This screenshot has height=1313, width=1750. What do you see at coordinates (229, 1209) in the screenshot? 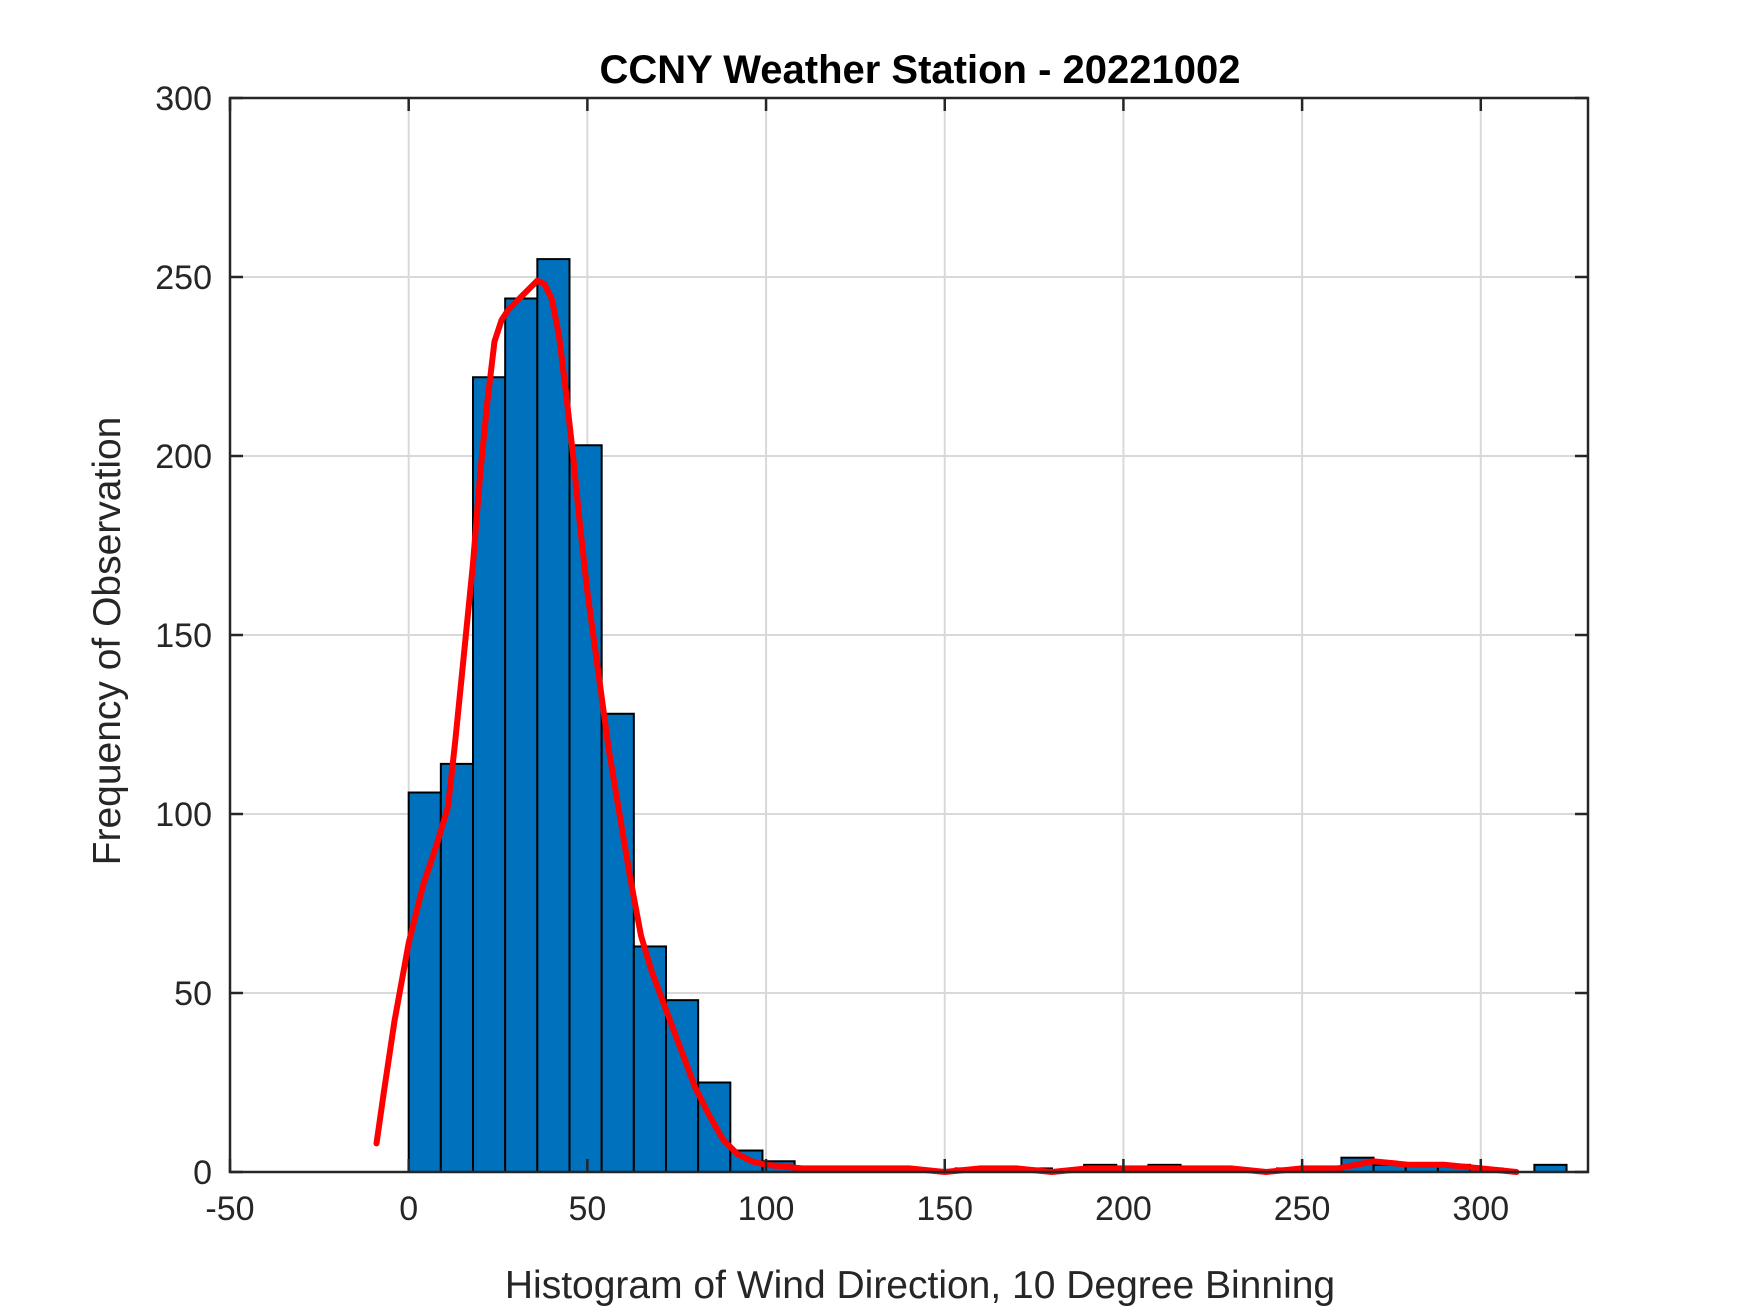
I see `x-tick-label: -50` at bounding box center [229, 1209].